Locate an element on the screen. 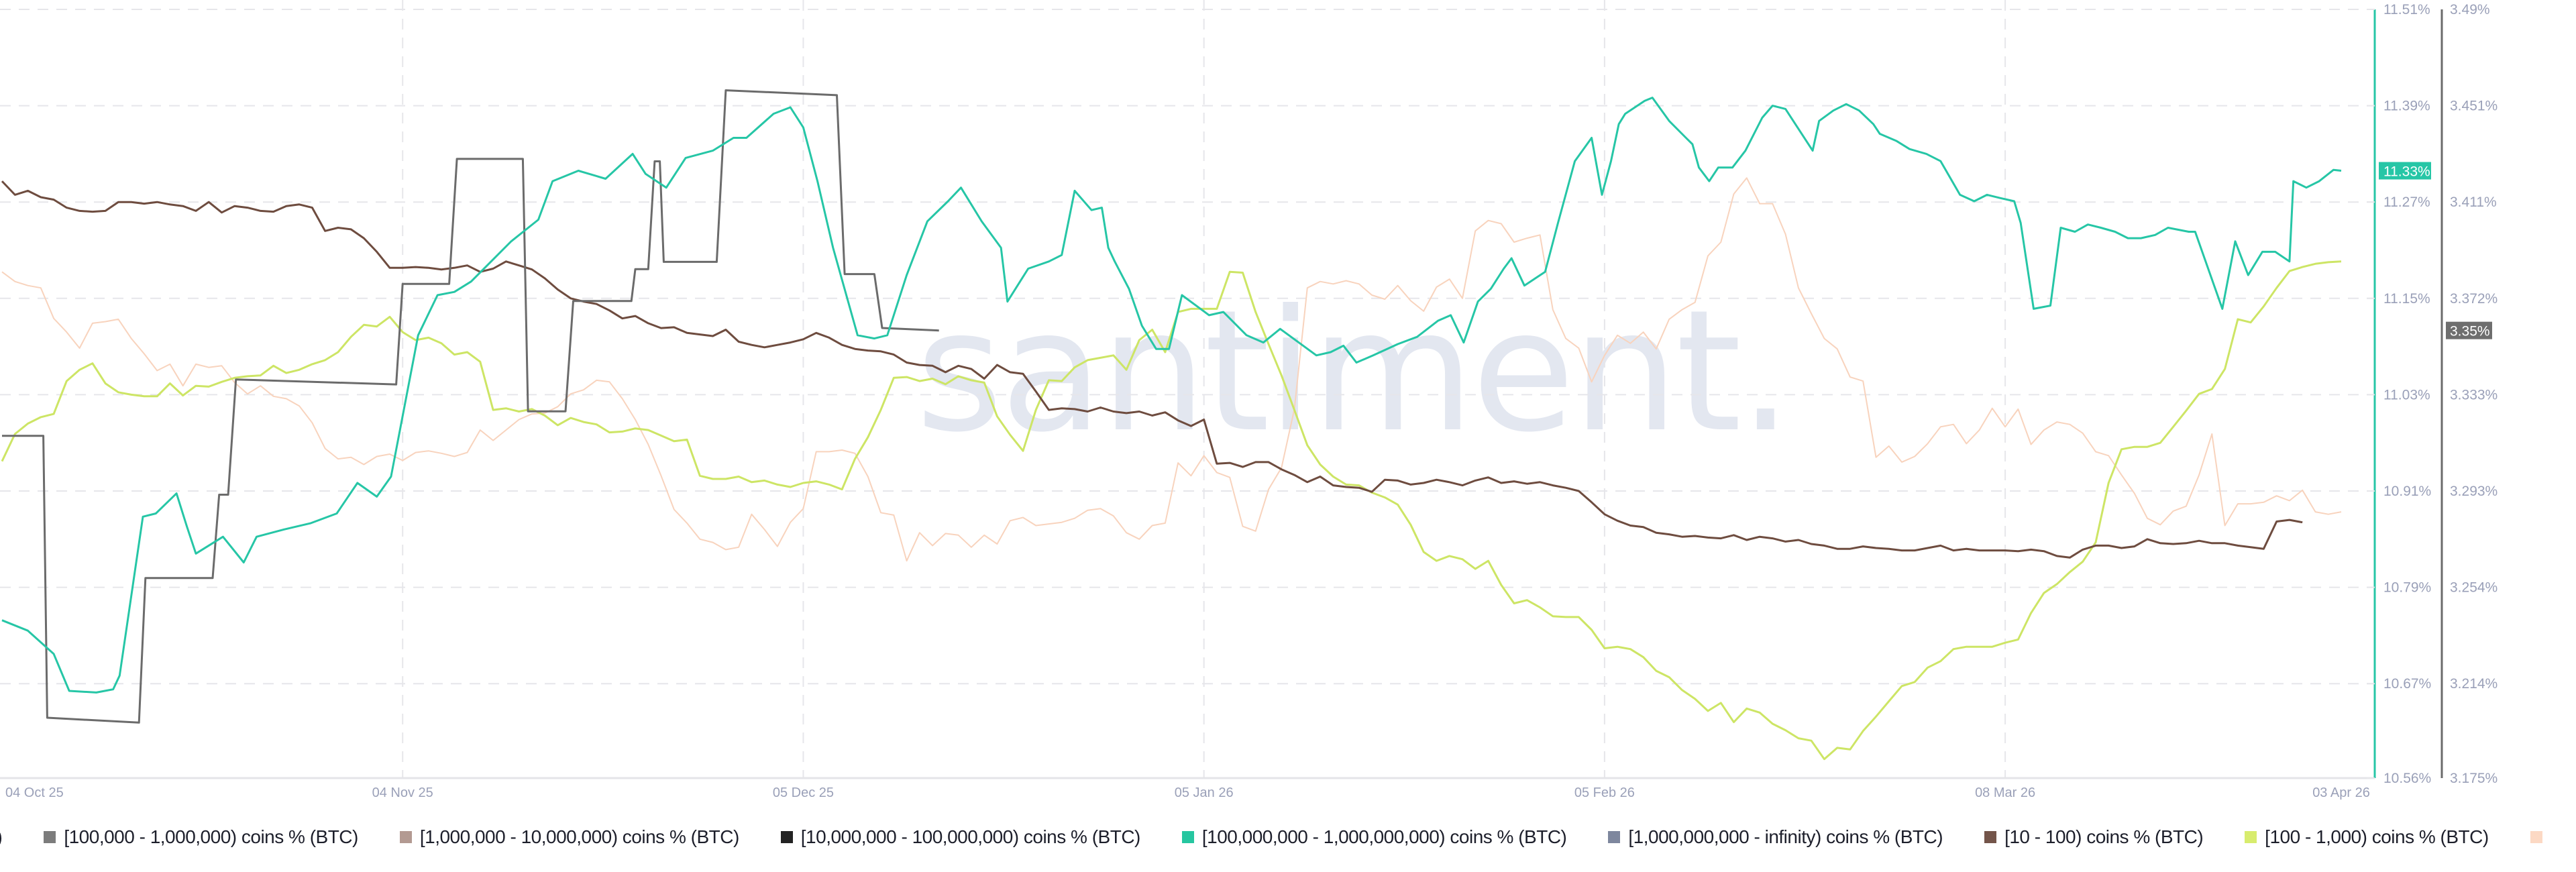 The height and width of the screenshot is (872, 2576). x-axis-tick-label: 04 Oct 25 is located at coordinates (34, 793).